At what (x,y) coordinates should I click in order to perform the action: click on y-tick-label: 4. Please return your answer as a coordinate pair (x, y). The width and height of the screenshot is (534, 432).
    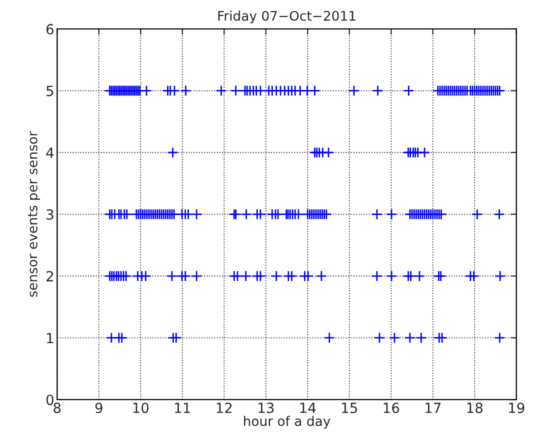
    Looking at the image, I should click on (50, 153).